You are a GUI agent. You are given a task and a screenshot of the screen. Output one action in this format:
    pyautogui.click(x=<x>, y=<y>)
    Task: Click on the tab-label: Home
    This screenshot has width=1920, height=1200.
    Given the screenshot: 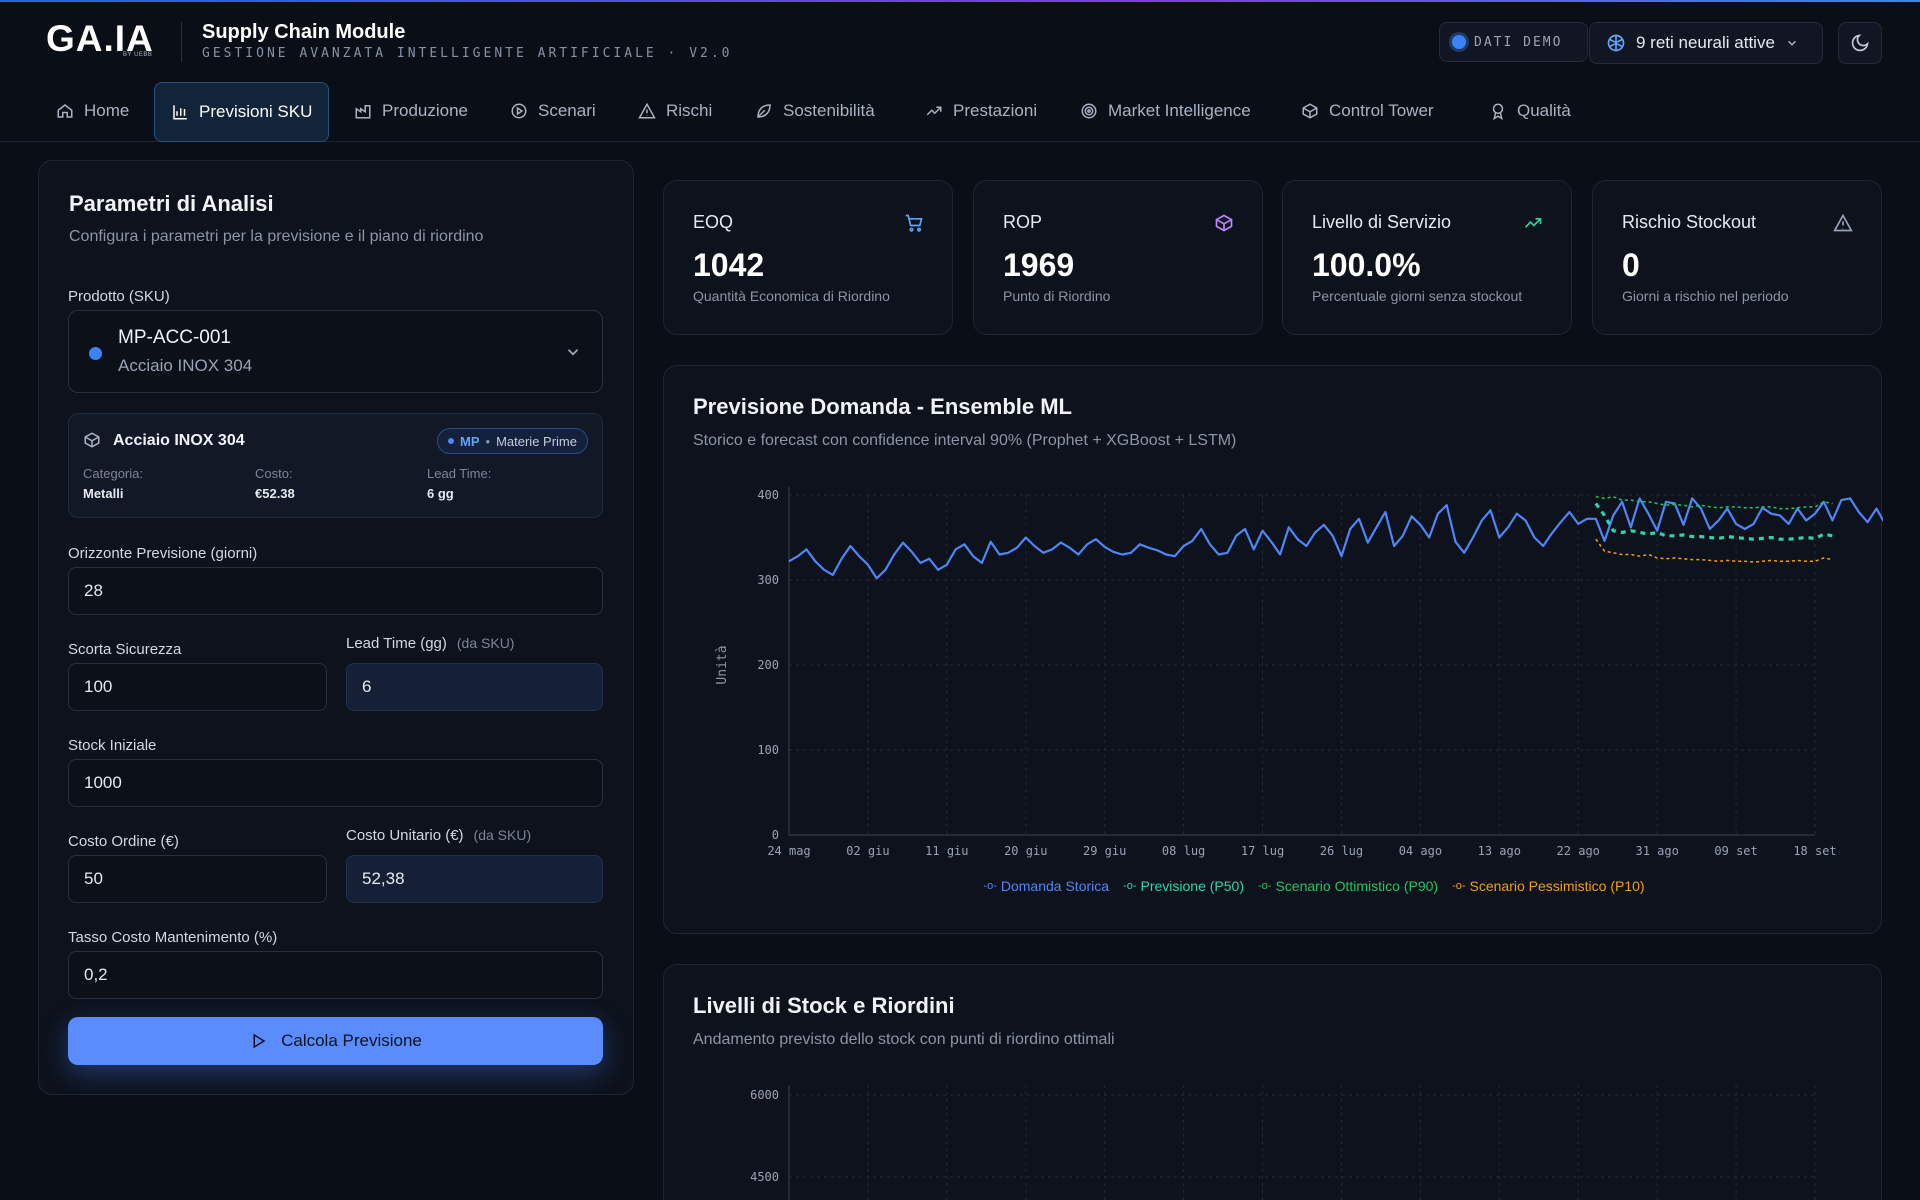 What is the action you would take?
    pyautogui.click(x=107, y=110)
    